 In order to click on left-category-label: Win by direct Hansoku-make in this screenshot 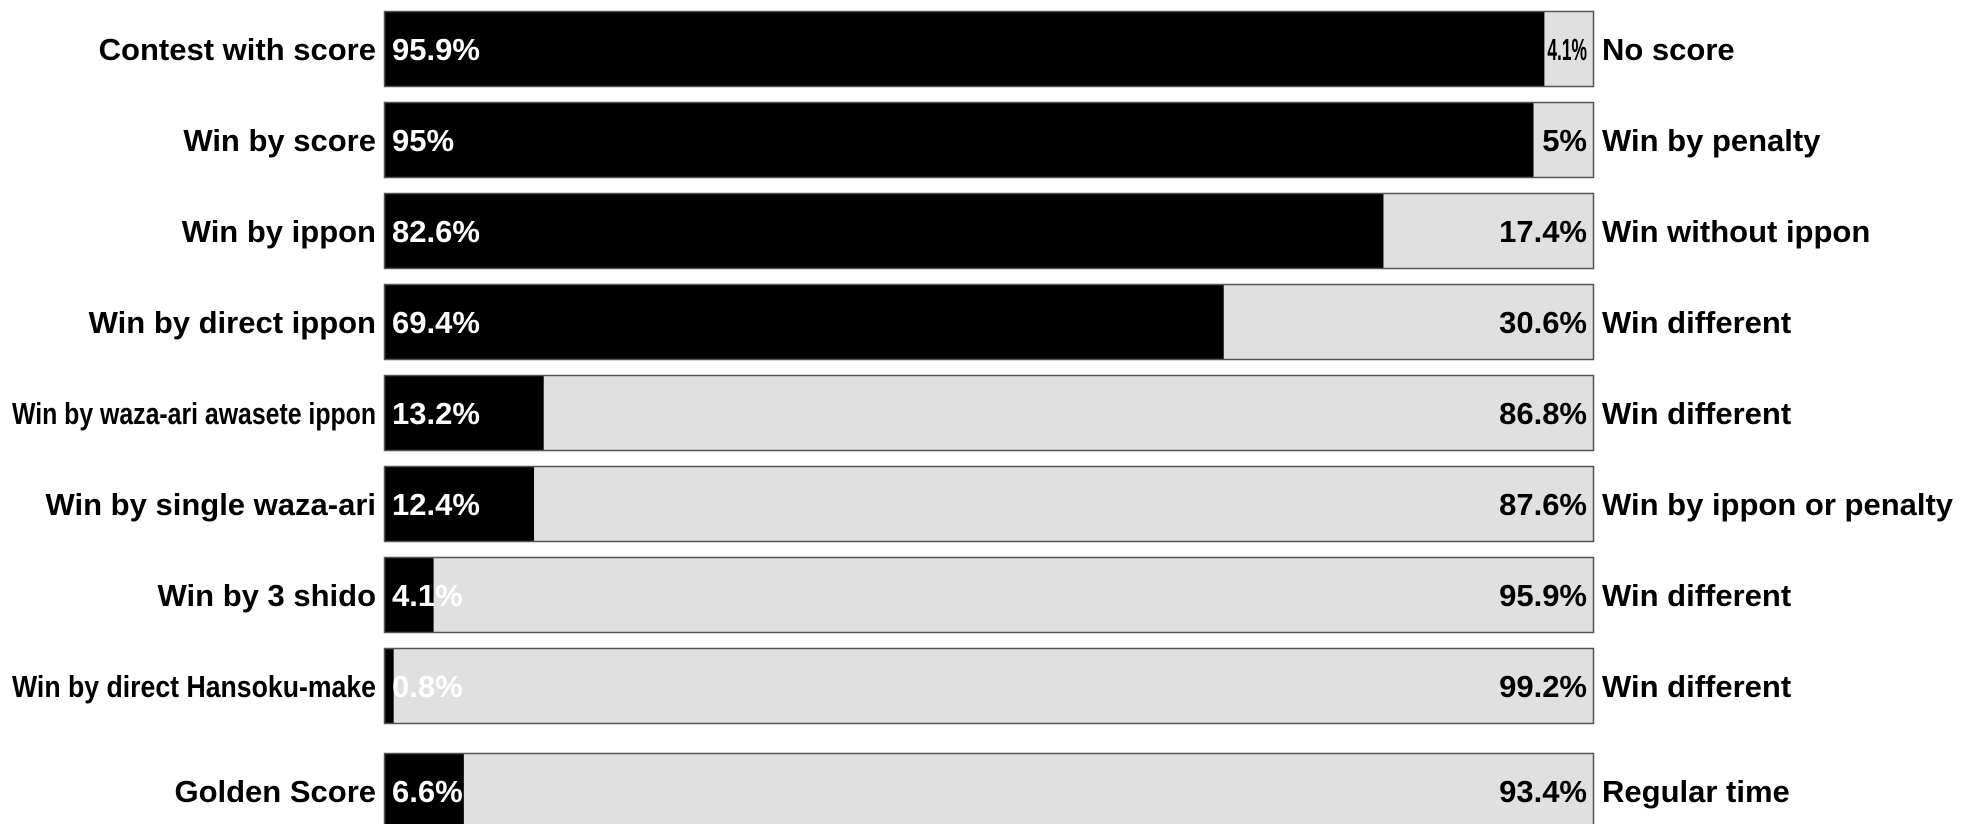, I will do `click(194, 686)`.